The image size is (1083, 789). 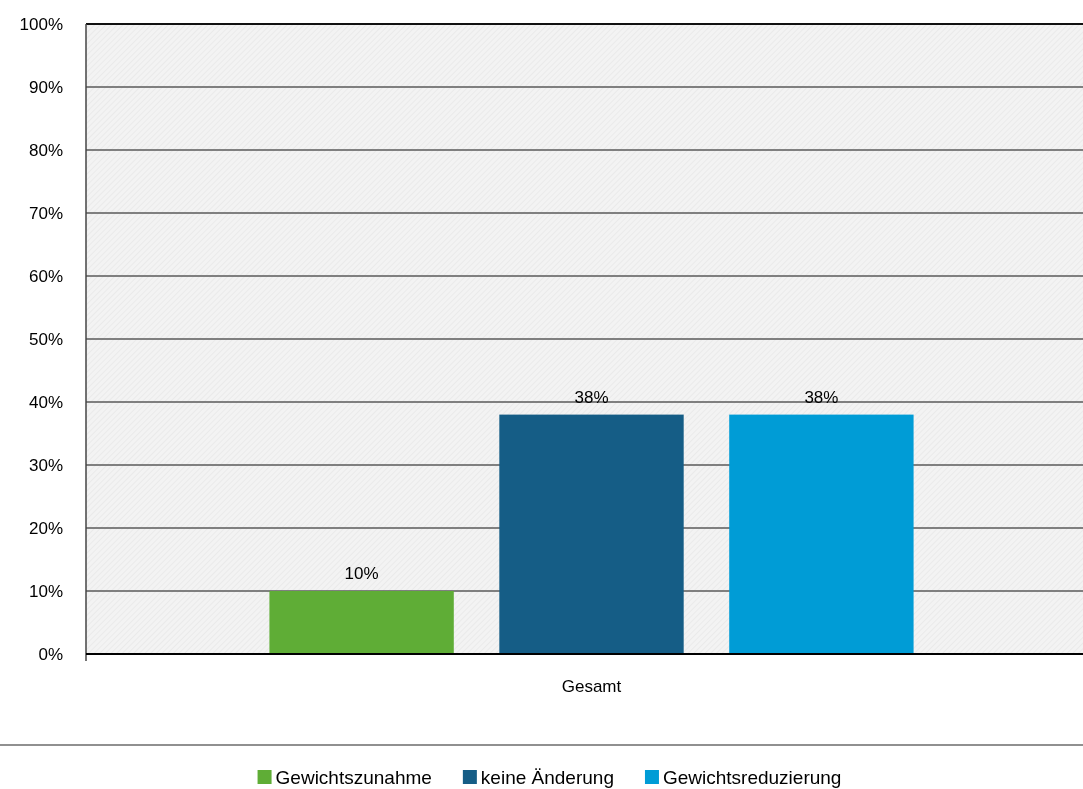 I want to click on y-tick-label: 50%, so click(x=45, y=339).